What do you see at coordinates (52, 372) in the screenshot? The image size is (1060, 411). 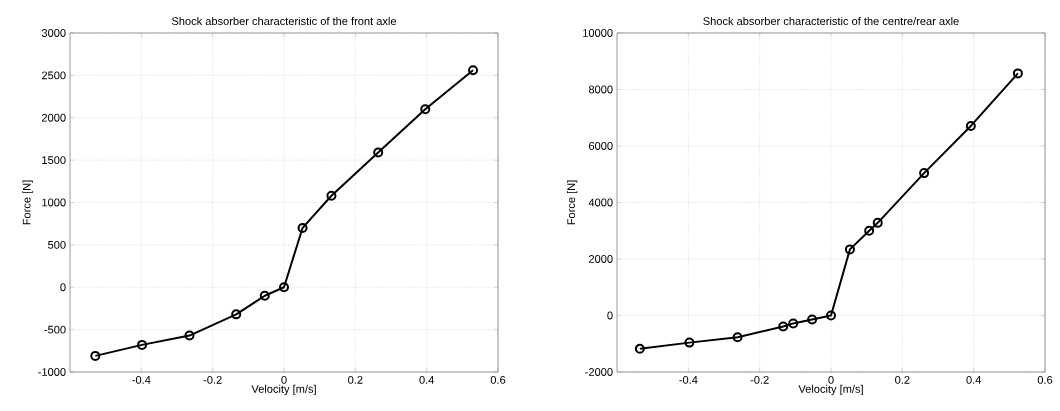 I see `y-tick-label: -1000` at bounding box center [52, 372].